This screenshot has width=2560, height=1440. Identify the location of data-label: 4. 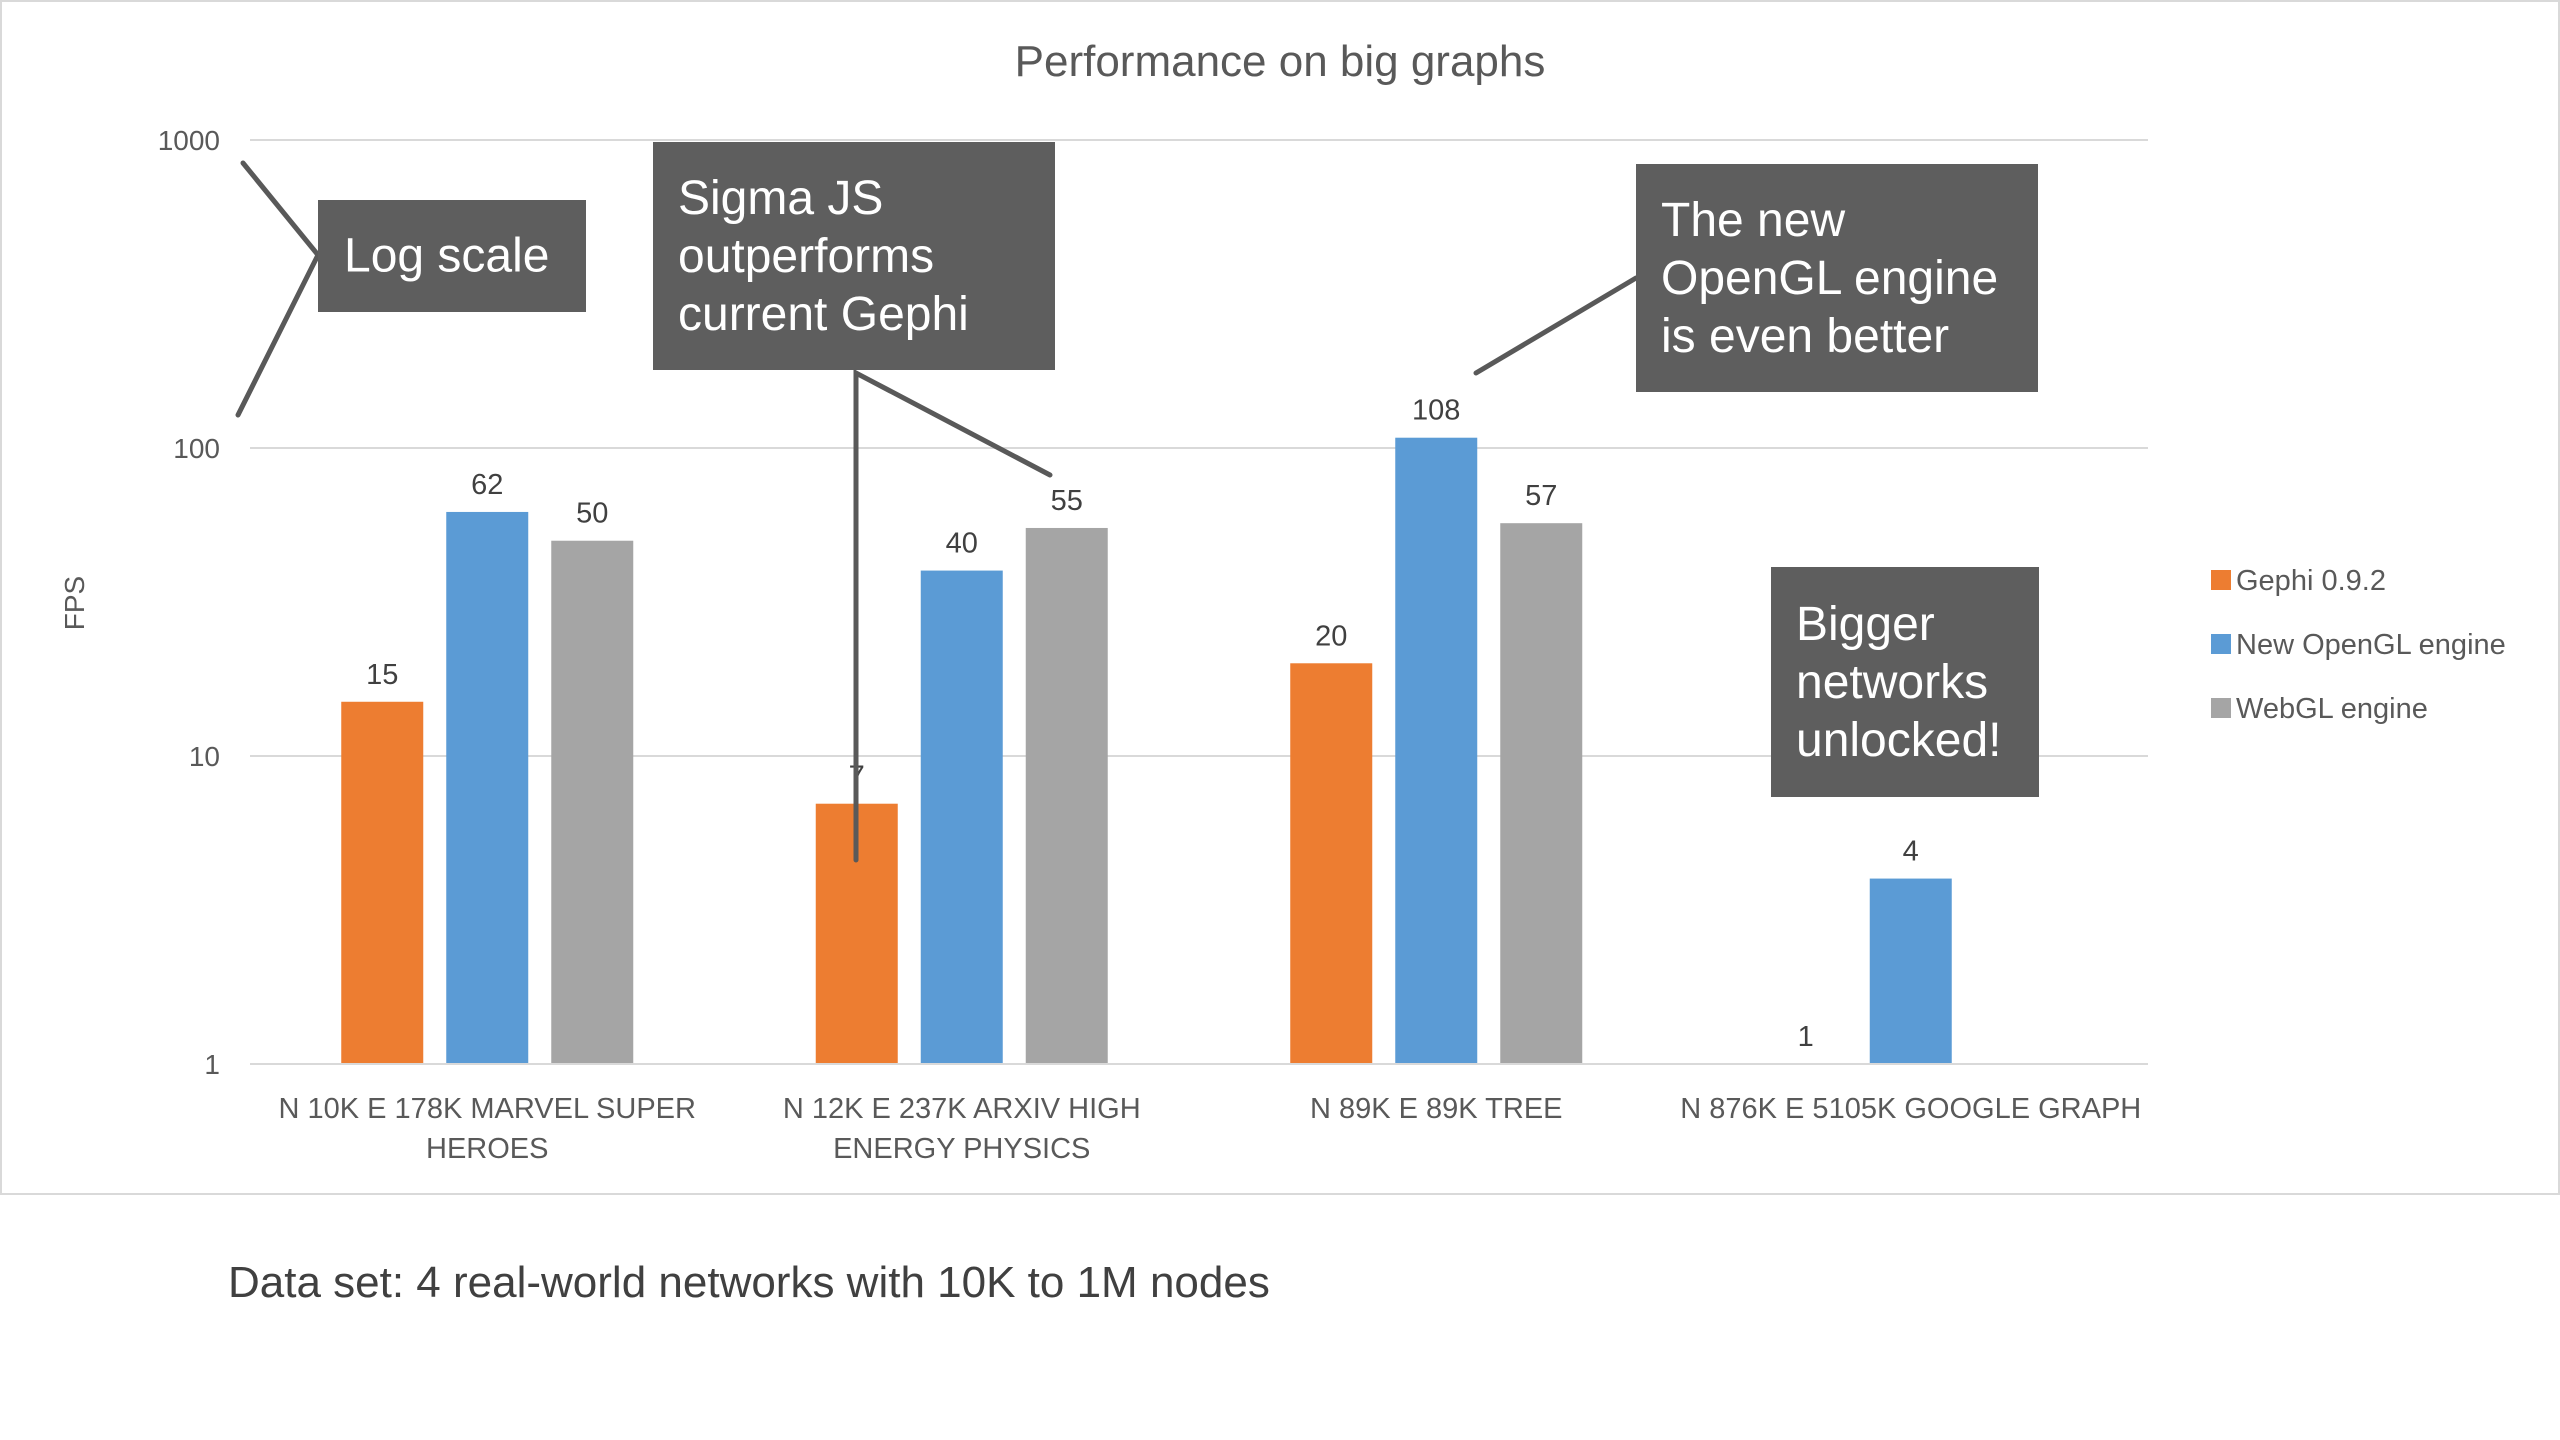
(1911, 852).